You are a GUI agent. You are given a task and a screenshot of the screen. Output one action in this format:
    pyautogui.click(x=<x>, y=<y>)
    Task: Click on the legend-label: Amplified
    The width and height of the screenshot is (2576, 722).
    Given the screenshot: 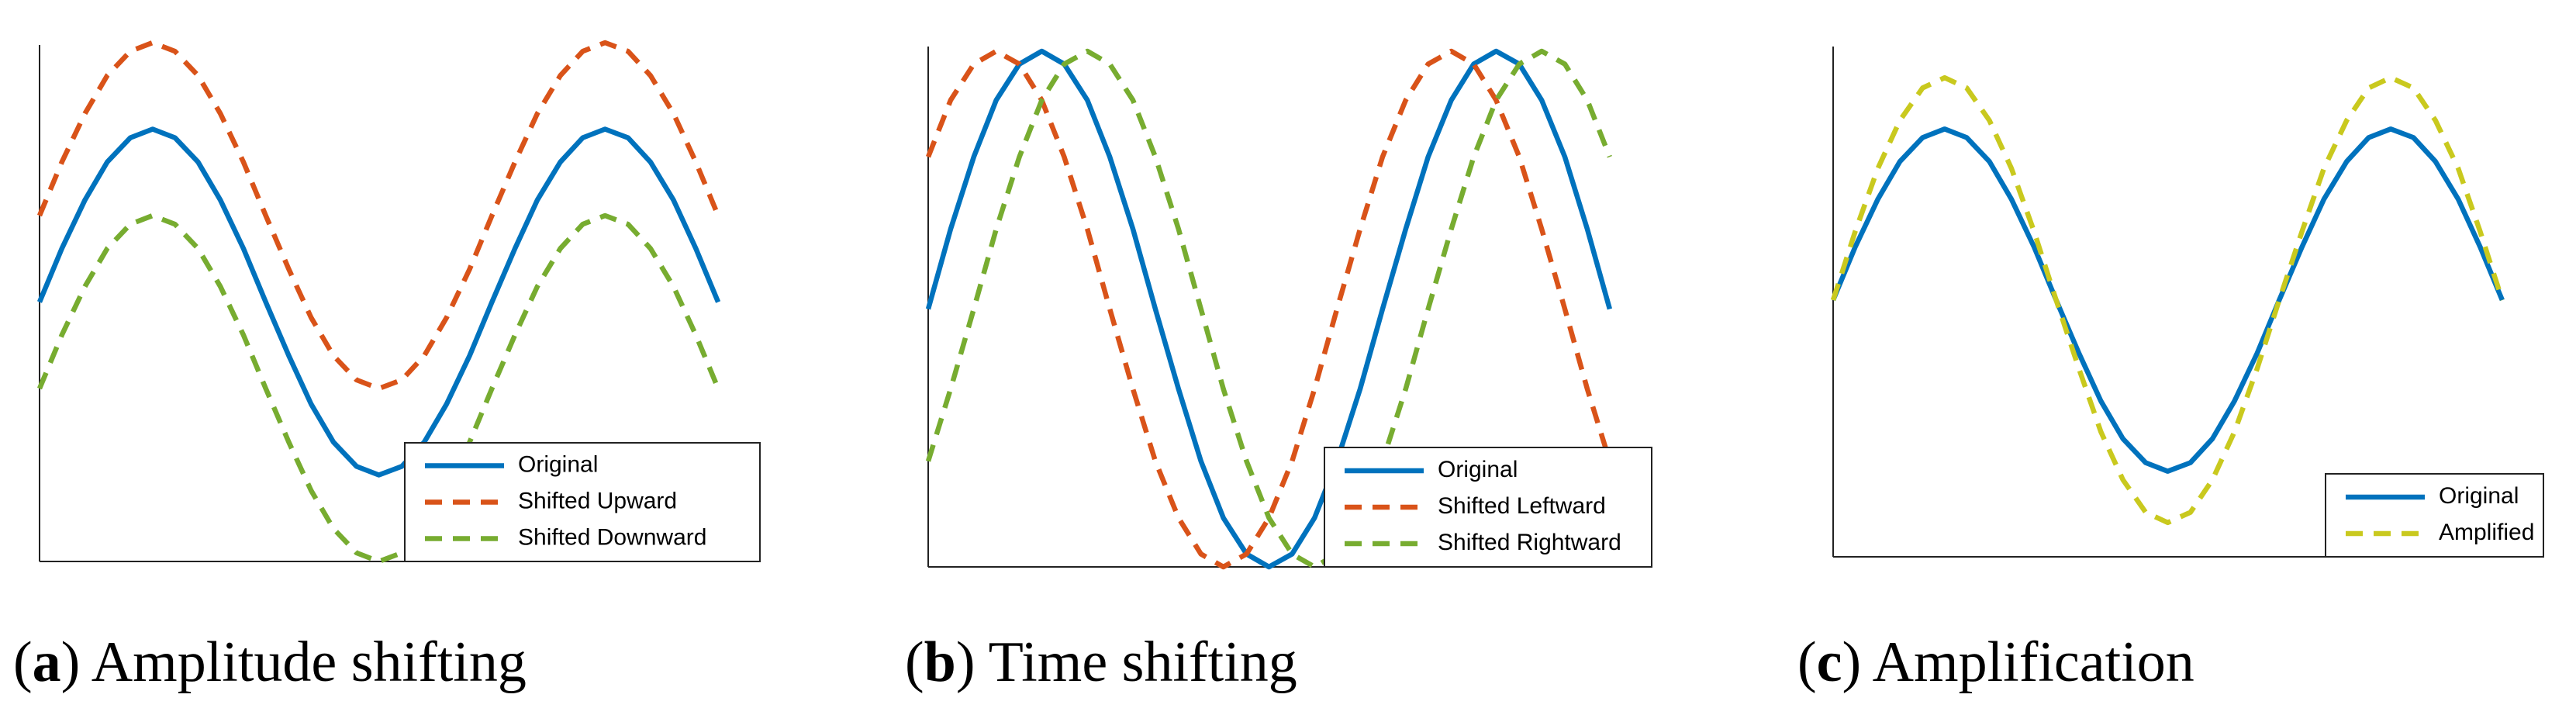 What is the action you would take?
    pyautogui.click(x=2486, y=532)
    